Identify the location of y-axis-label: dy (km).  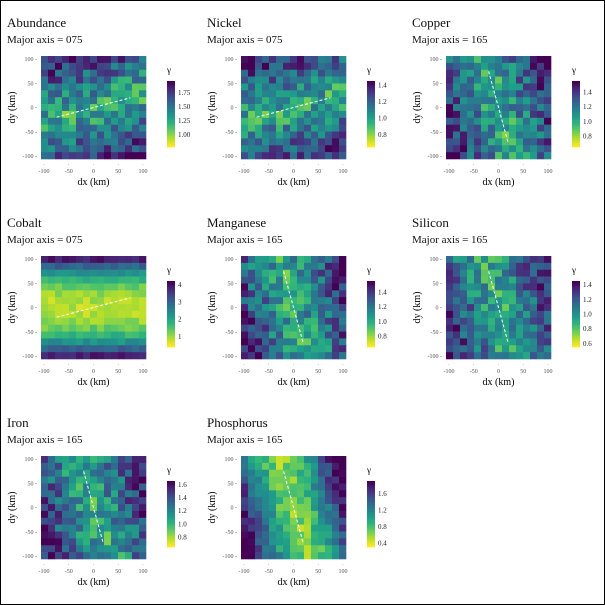
(212, 508).